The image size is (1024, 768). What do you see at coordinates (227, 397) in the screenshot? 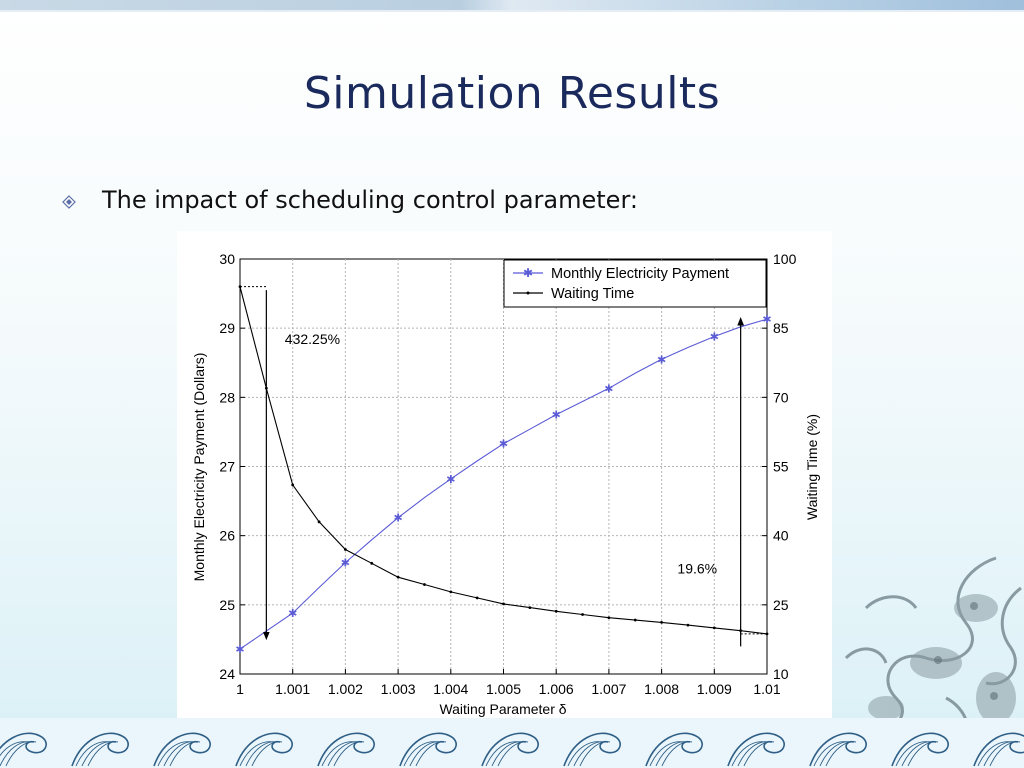
I see `left-tick-label: 28` at bounding box center [227, 397].